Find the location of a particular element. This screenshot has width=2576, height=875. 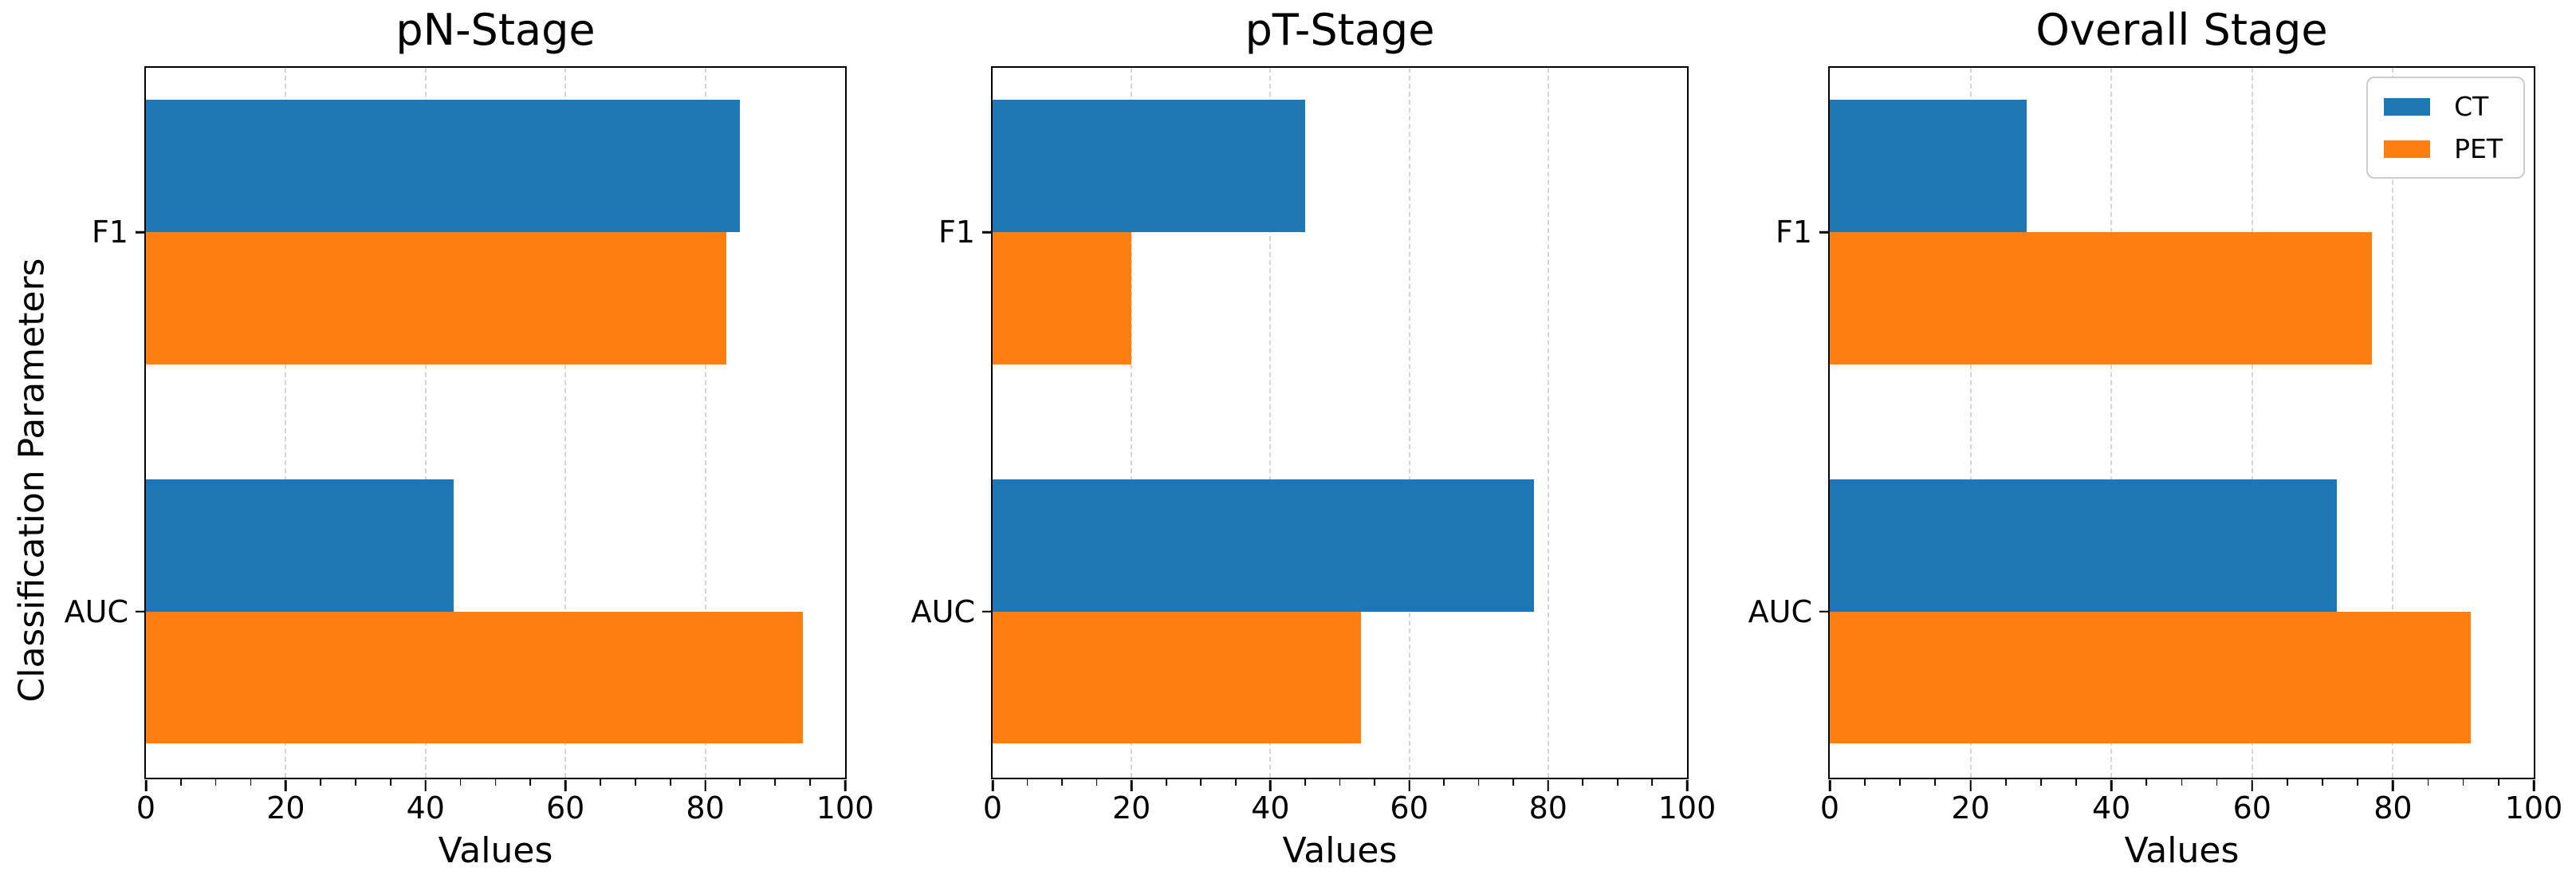

legend-label-pet: PET is located at coordinates (2479, 148).